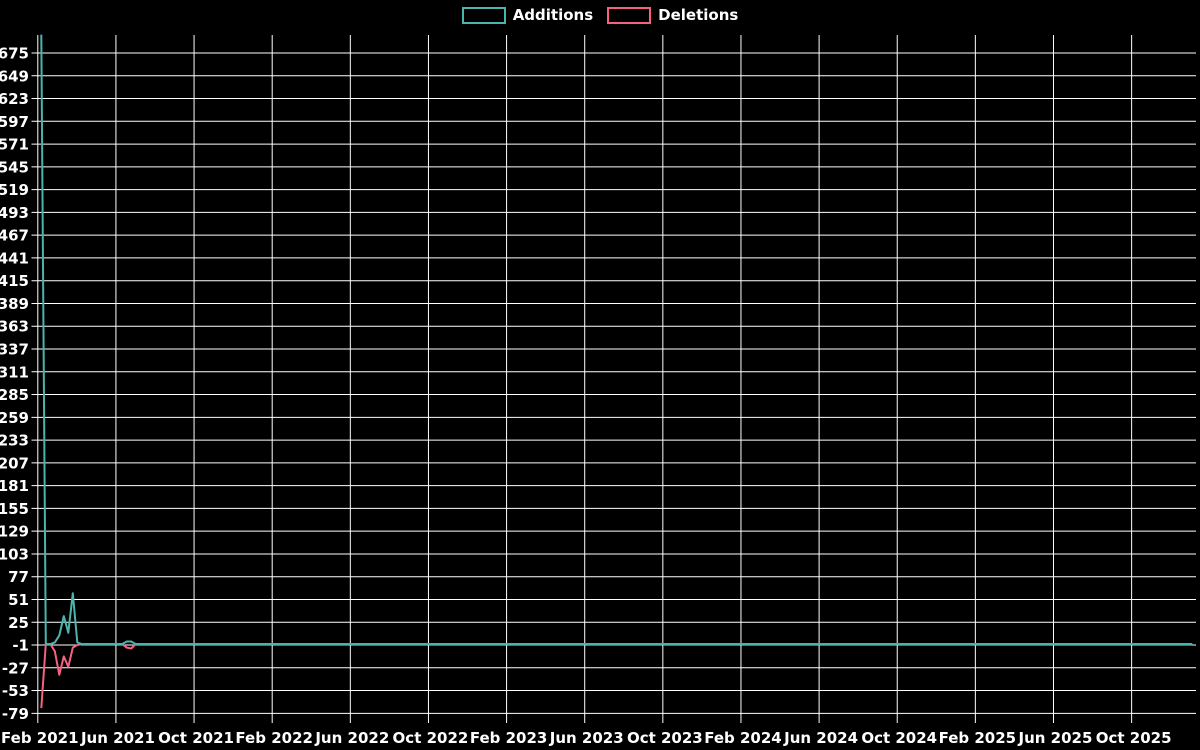  I want to click on y-tick-label: 649, so click(14, 76).